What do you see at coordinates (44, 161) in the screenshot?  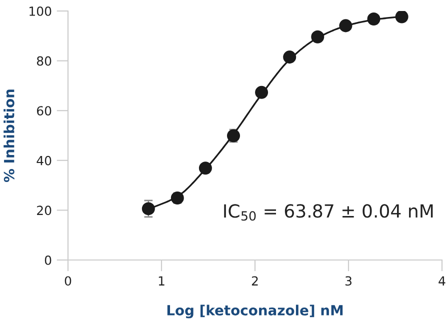 I see `y-tick-label: 40` at bounding box center [44, 161].